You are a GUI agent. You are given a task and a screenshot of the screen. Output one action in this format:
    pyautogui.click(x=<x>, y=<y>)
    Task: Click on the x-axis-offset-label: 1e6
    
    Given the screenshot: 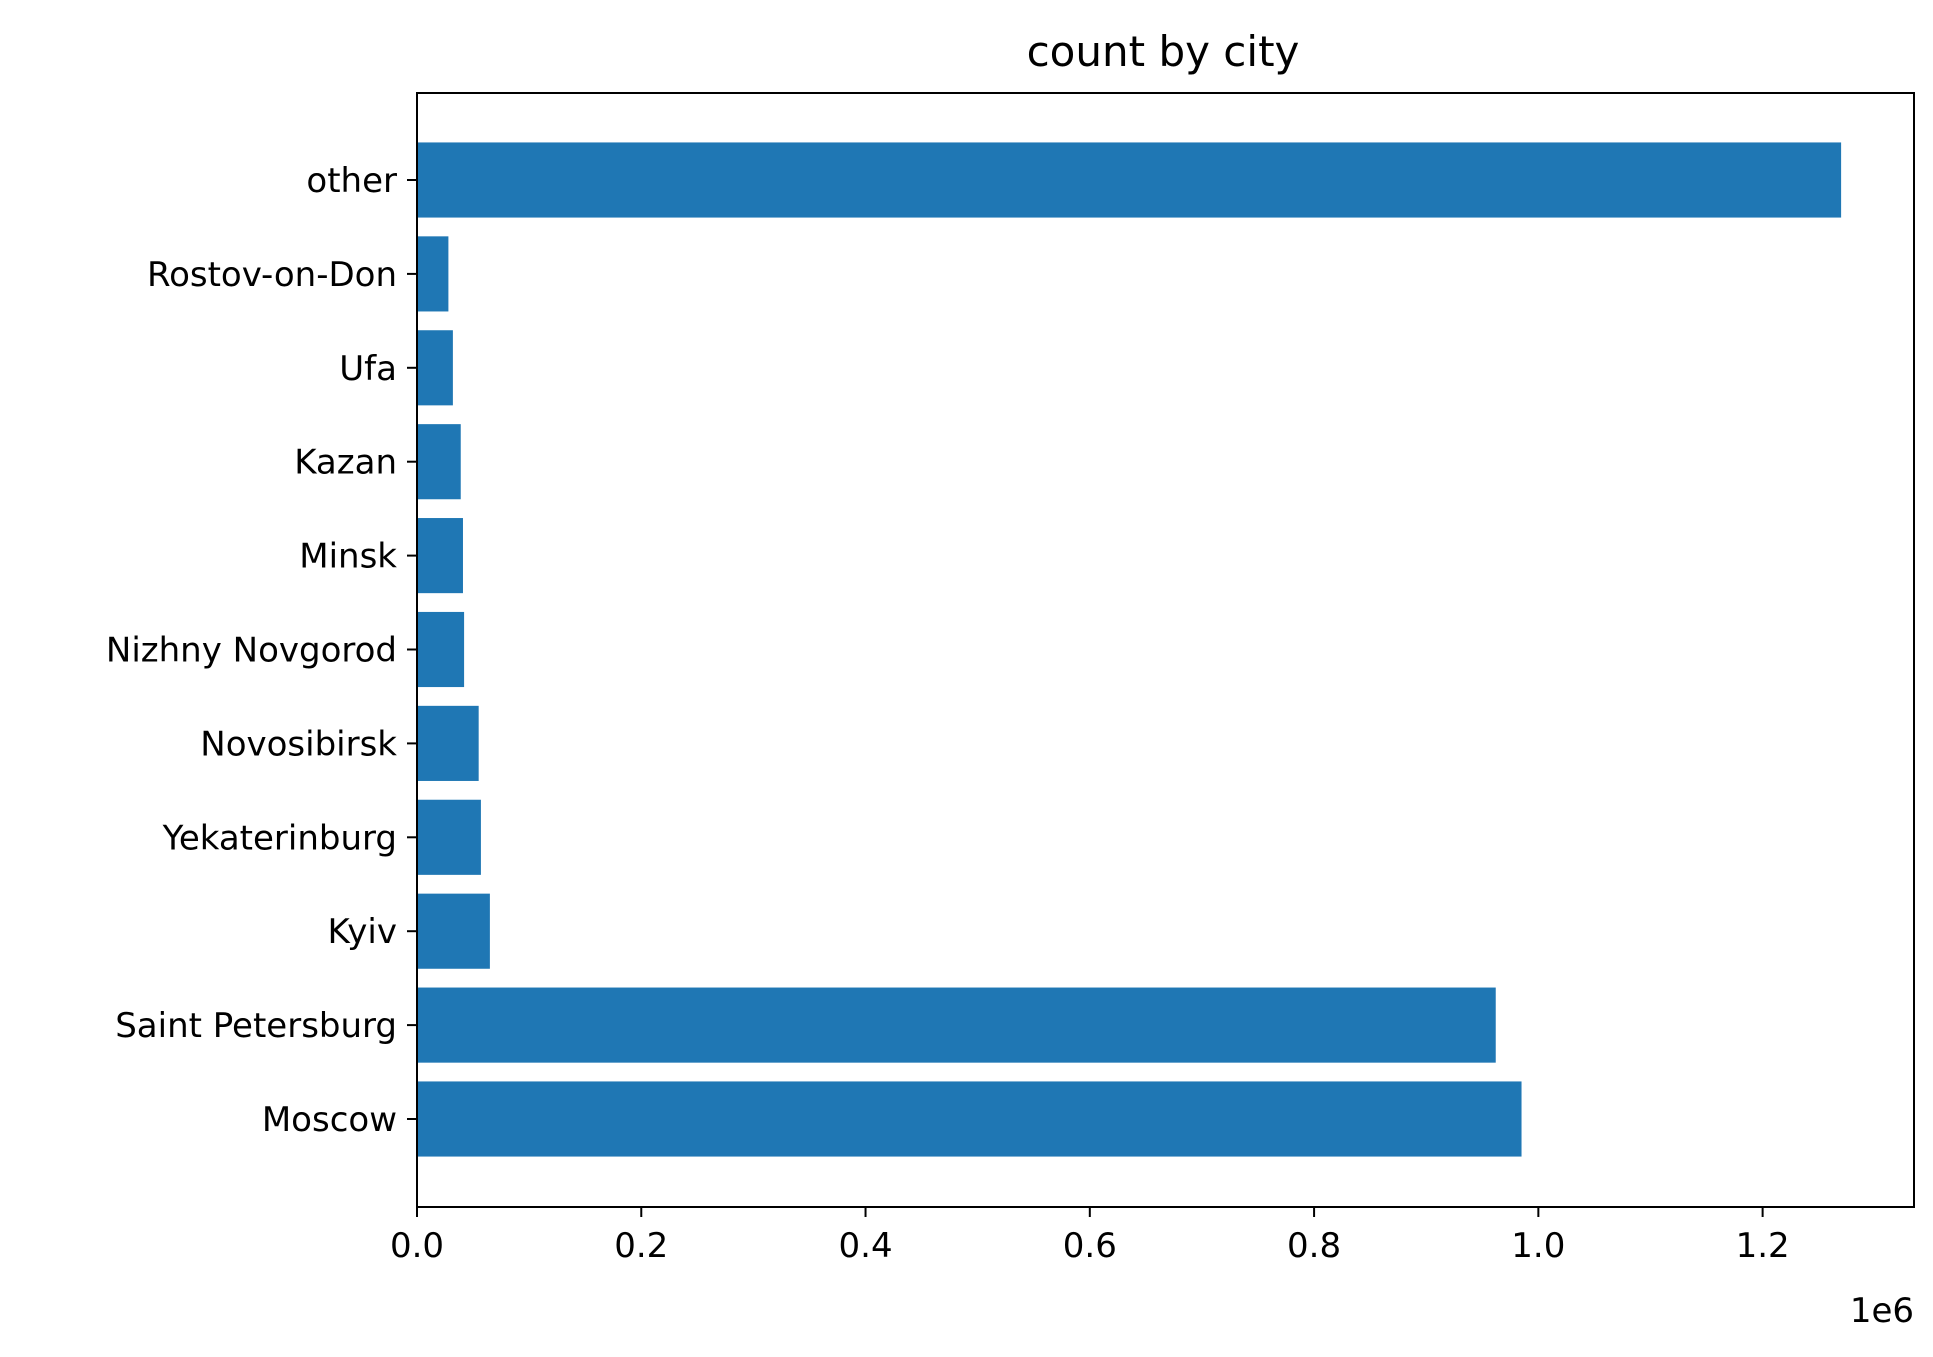 What is the action you would take?
    pyautogui.click(x=1882, y=1311)
    